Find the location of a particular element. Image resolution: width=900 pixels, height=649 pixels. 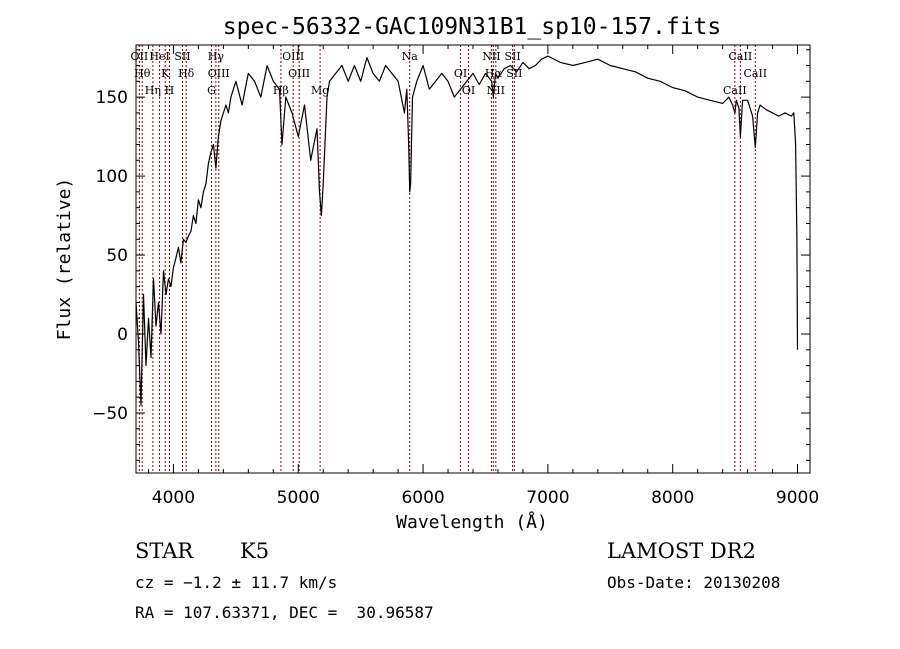

x-tick-label: 4000 is located at coordinates (173, 498).